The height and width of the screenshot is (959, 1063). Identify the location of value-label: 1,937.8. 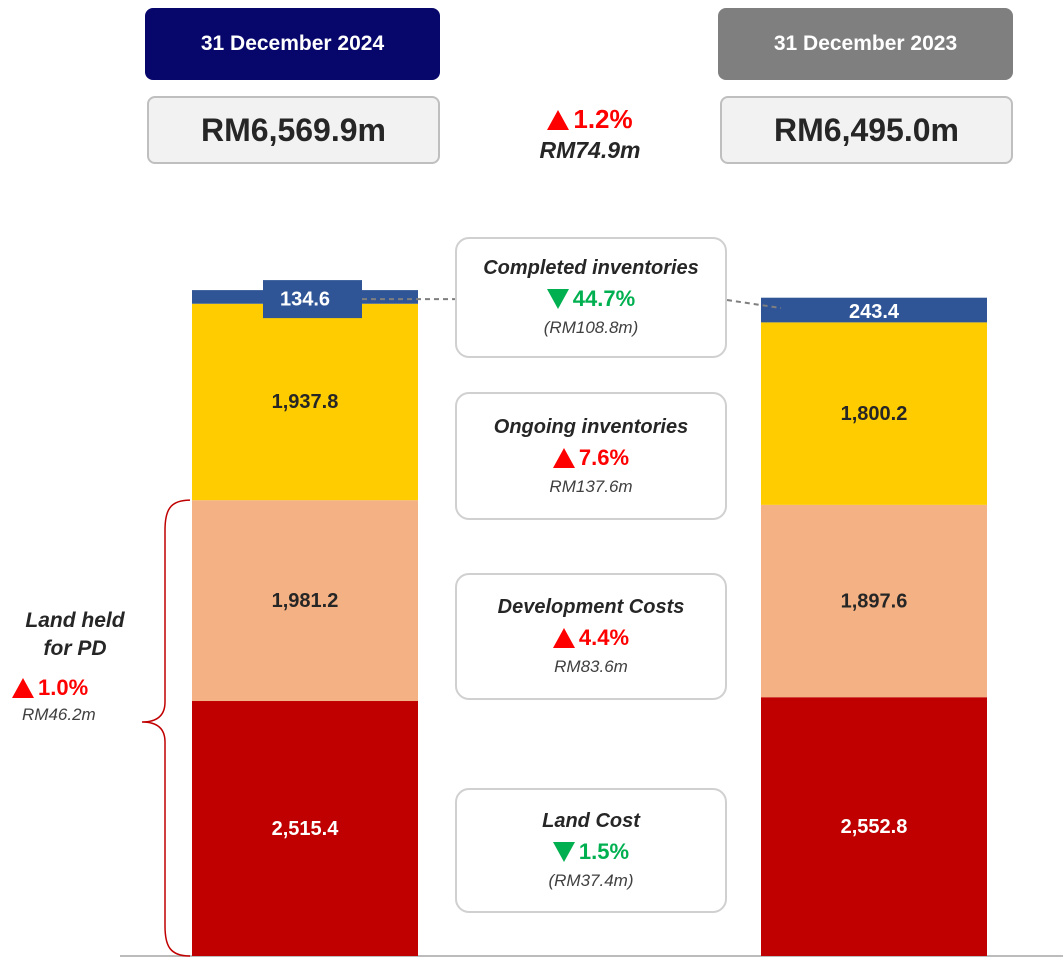
(305, 402).